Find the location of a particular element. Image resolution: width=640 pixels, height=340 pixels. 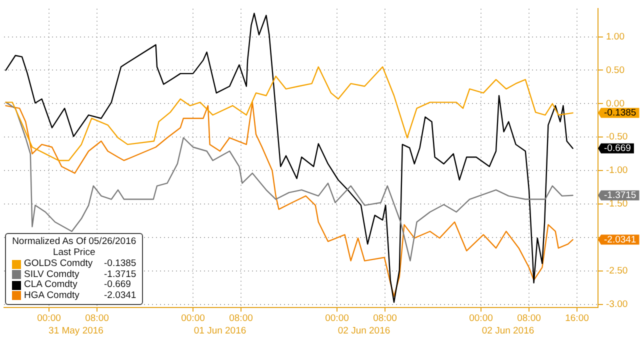

y-tick-label: -0.50 is located at coordinates (617, 137).